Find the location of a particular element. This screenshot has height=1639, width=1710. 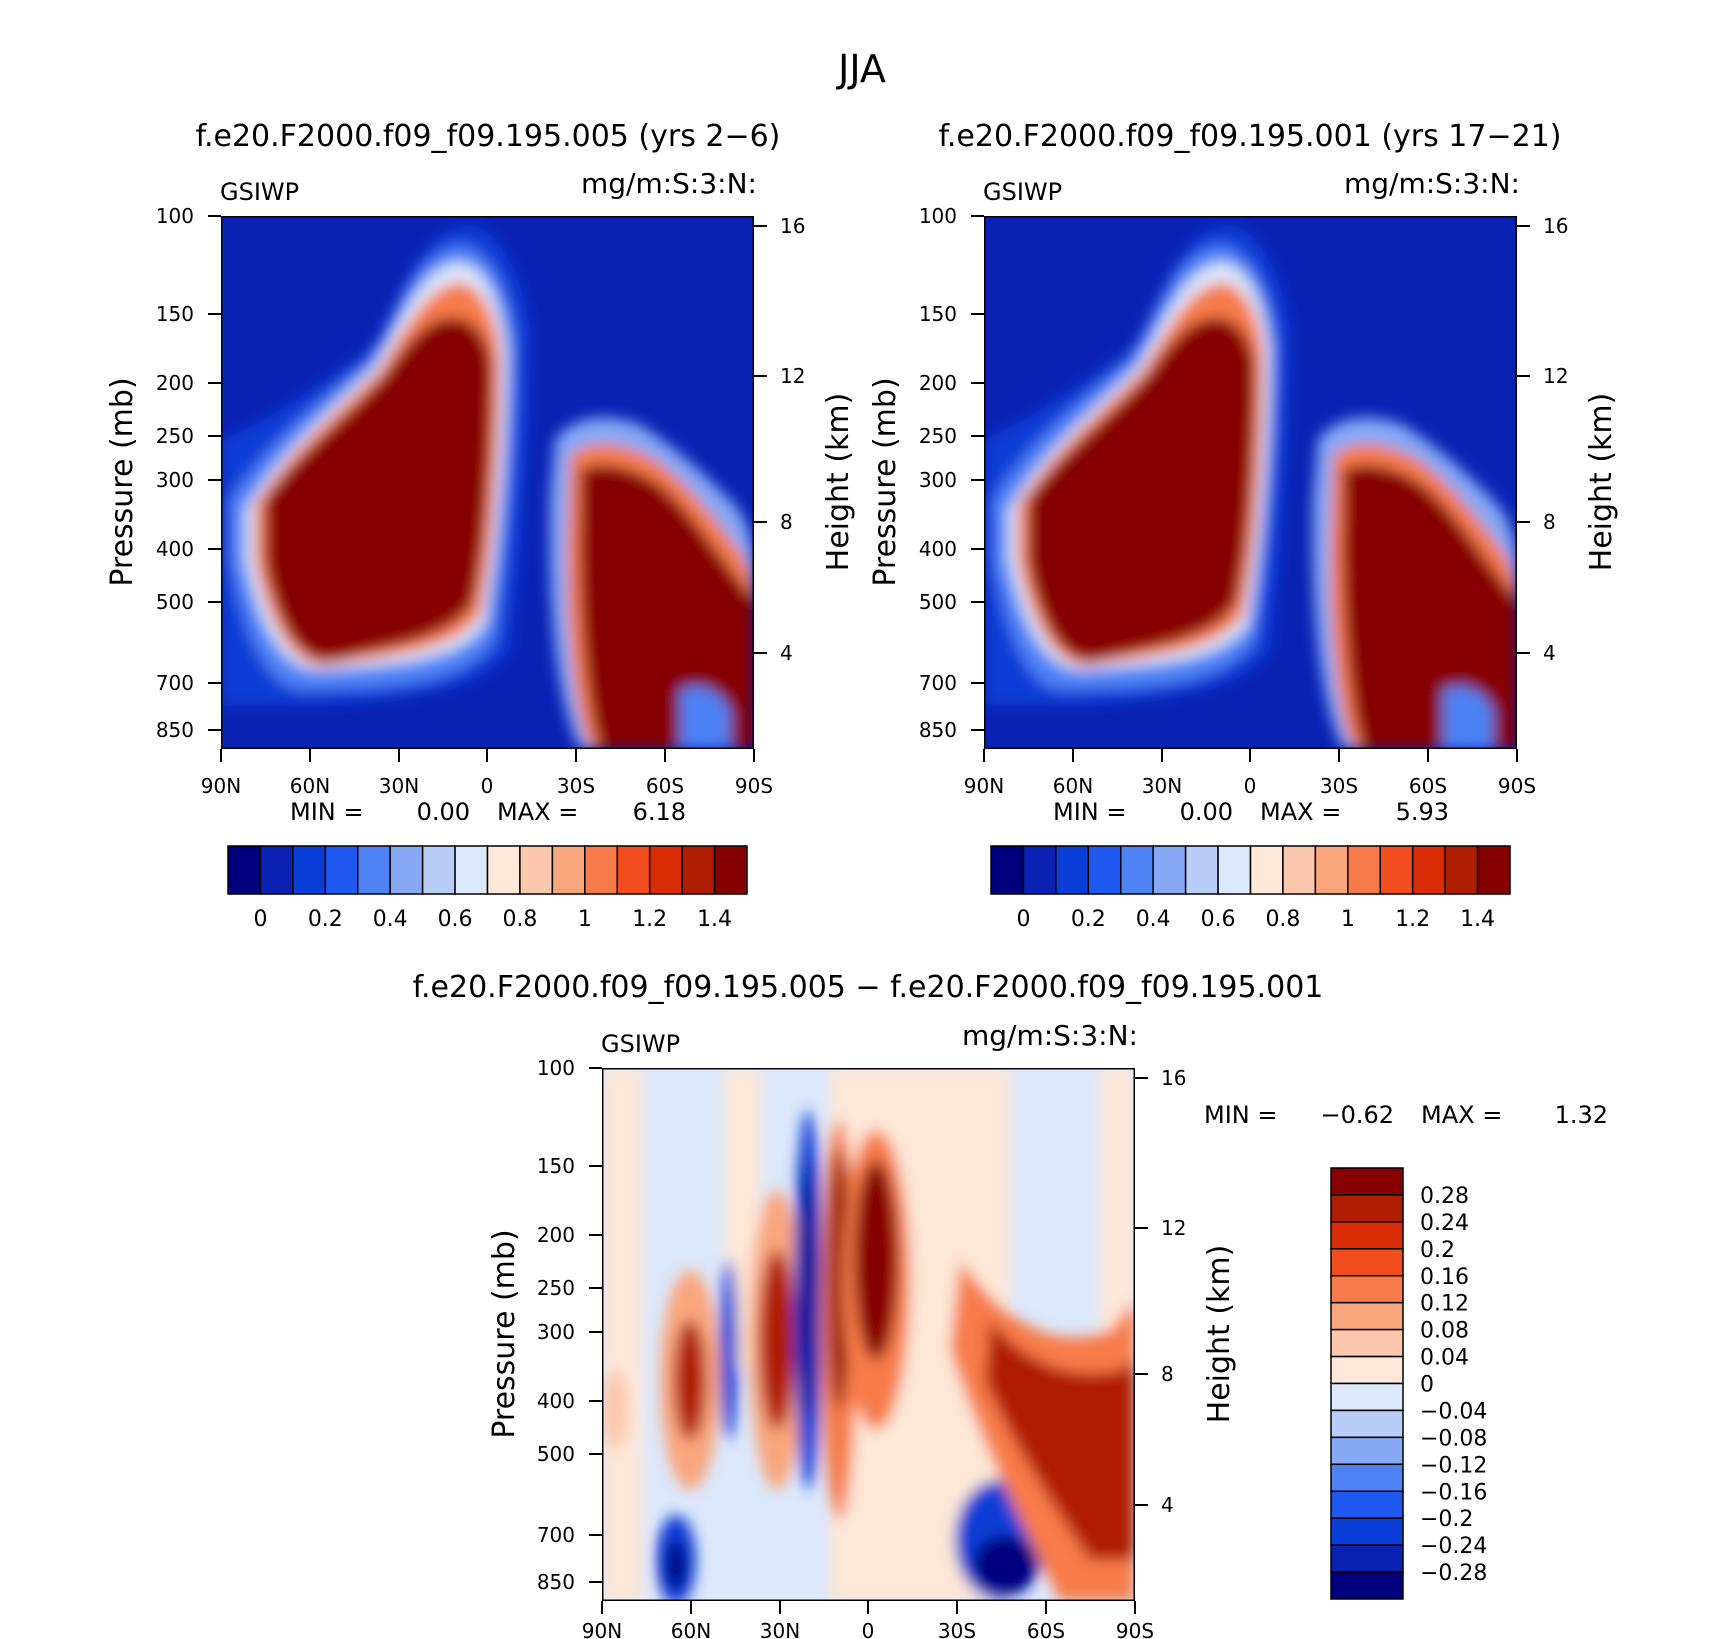

panel-3-y-tick: 850 is located at coordinates (556, 1582).